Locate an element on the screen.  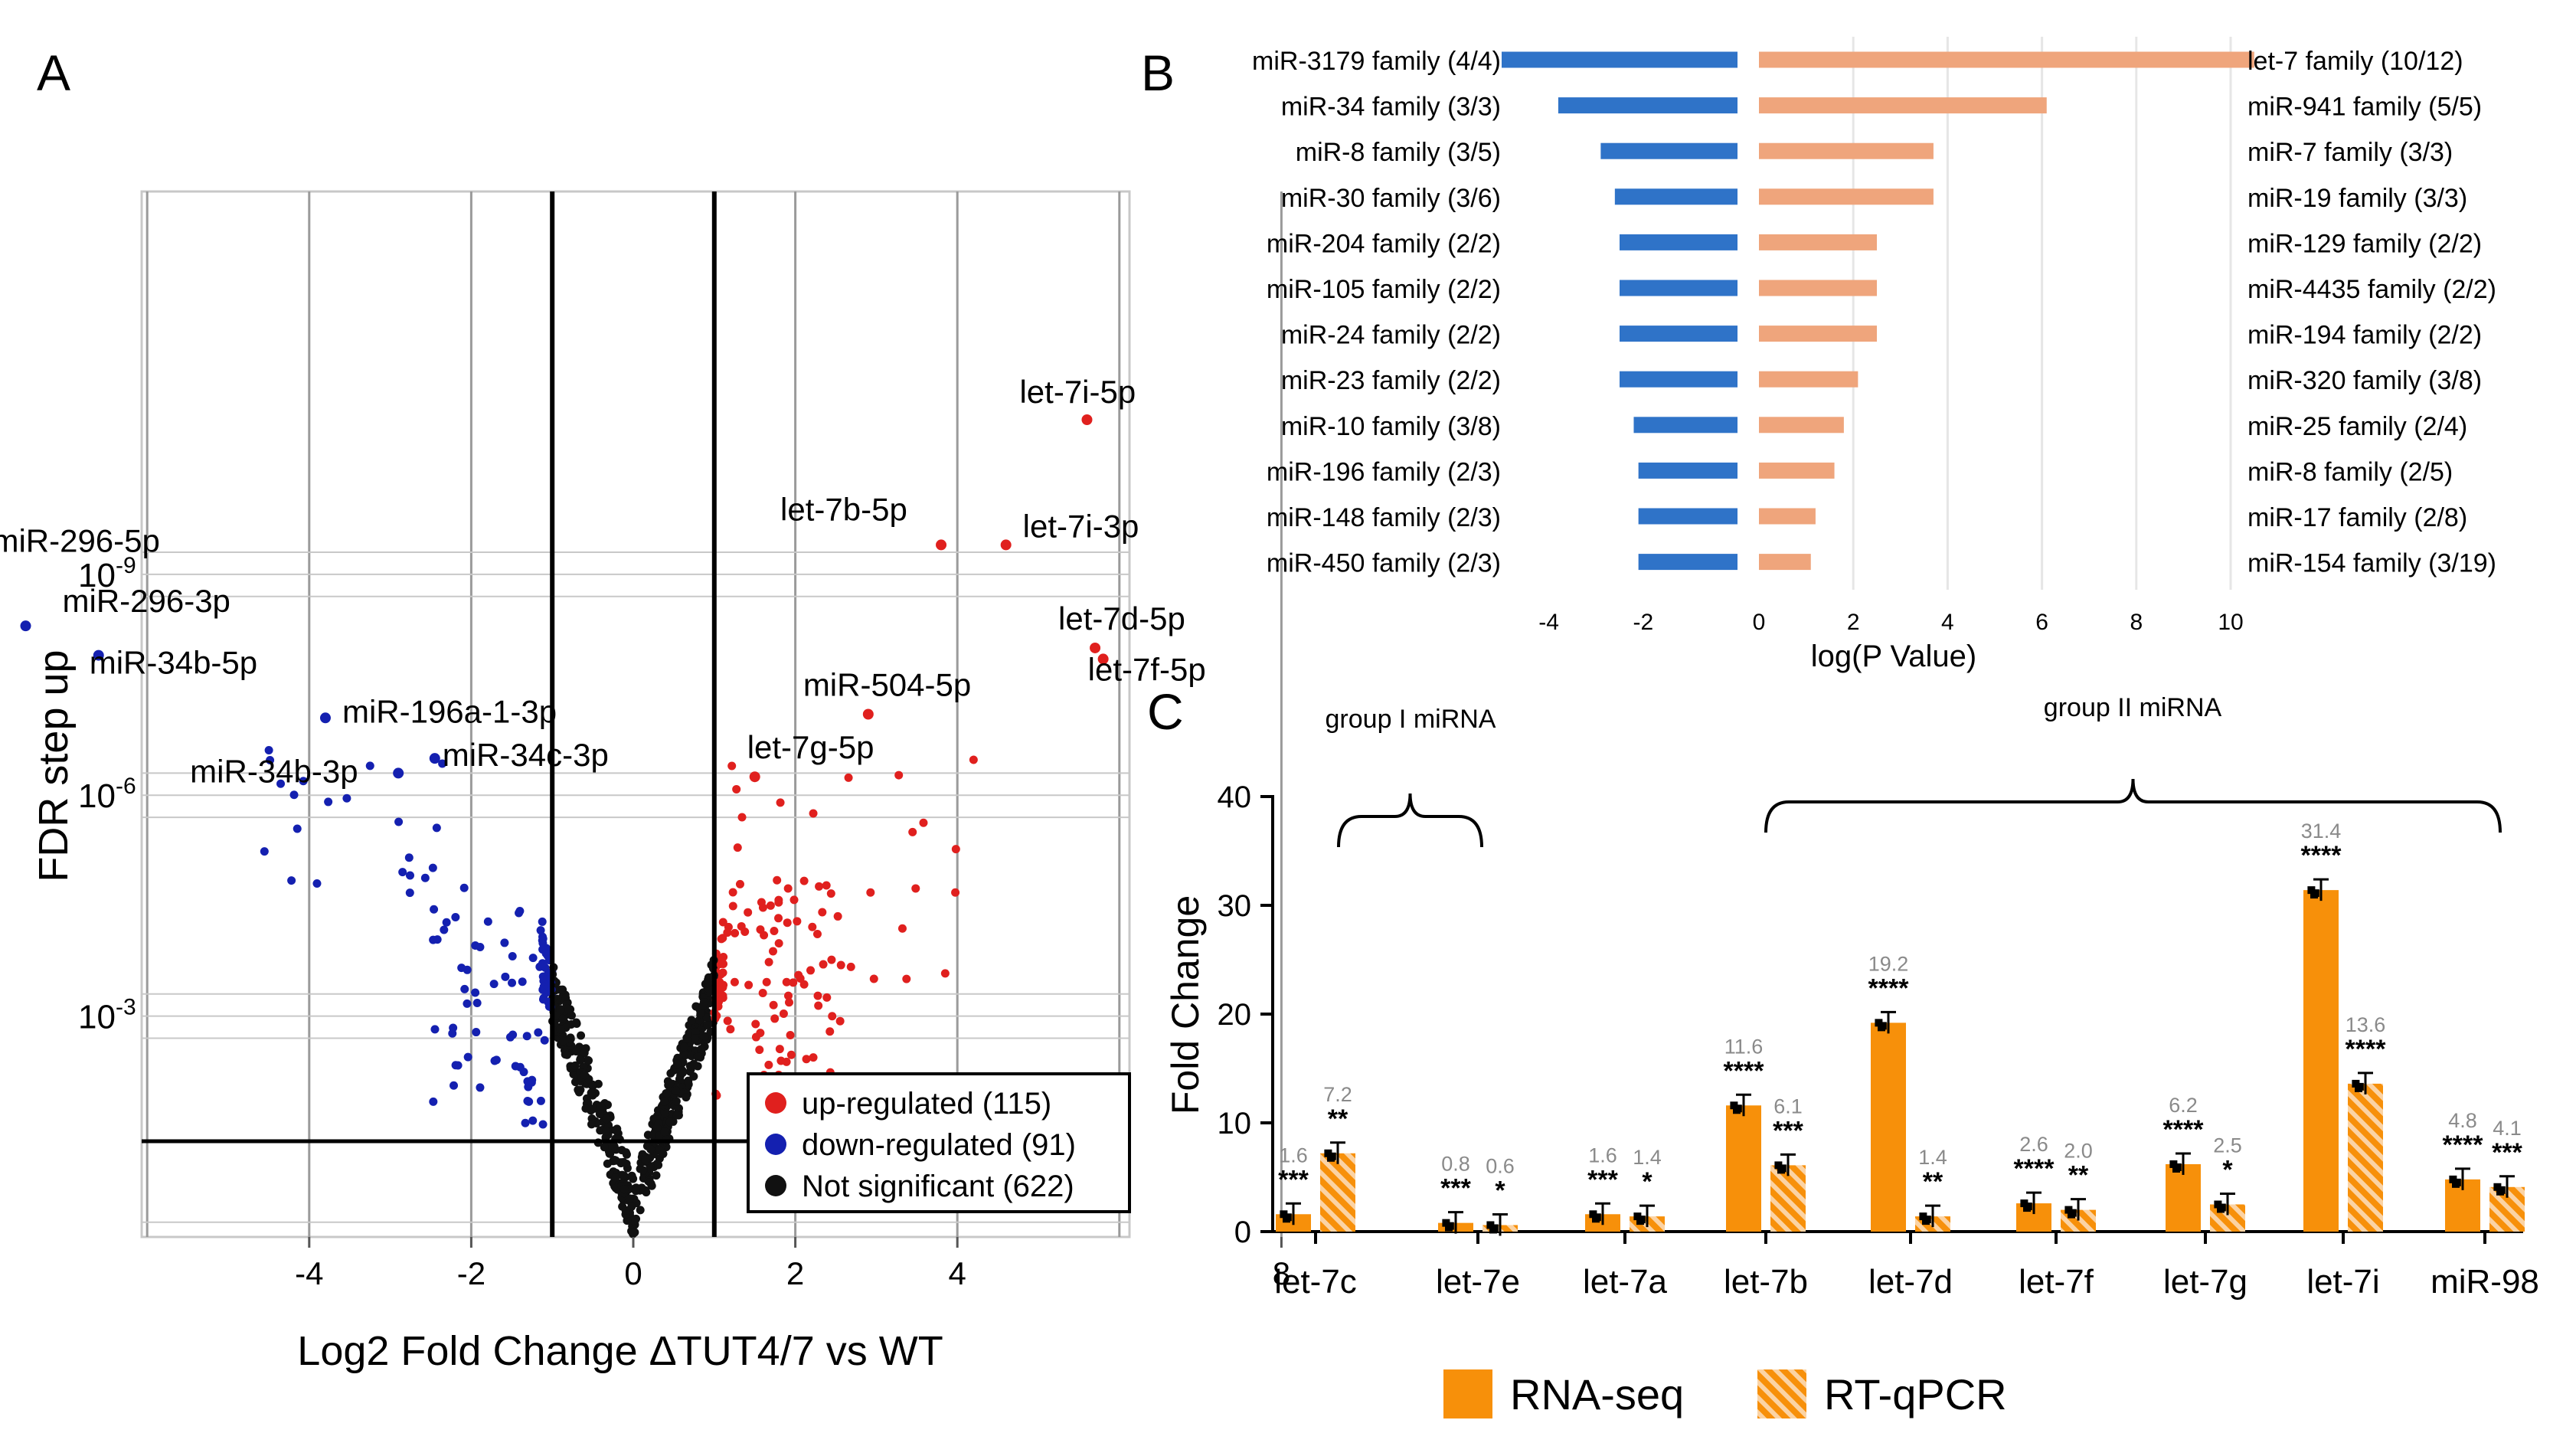
enrichment-left-label: miR-450 family (2/3) is located at coordinates (1384, 564).